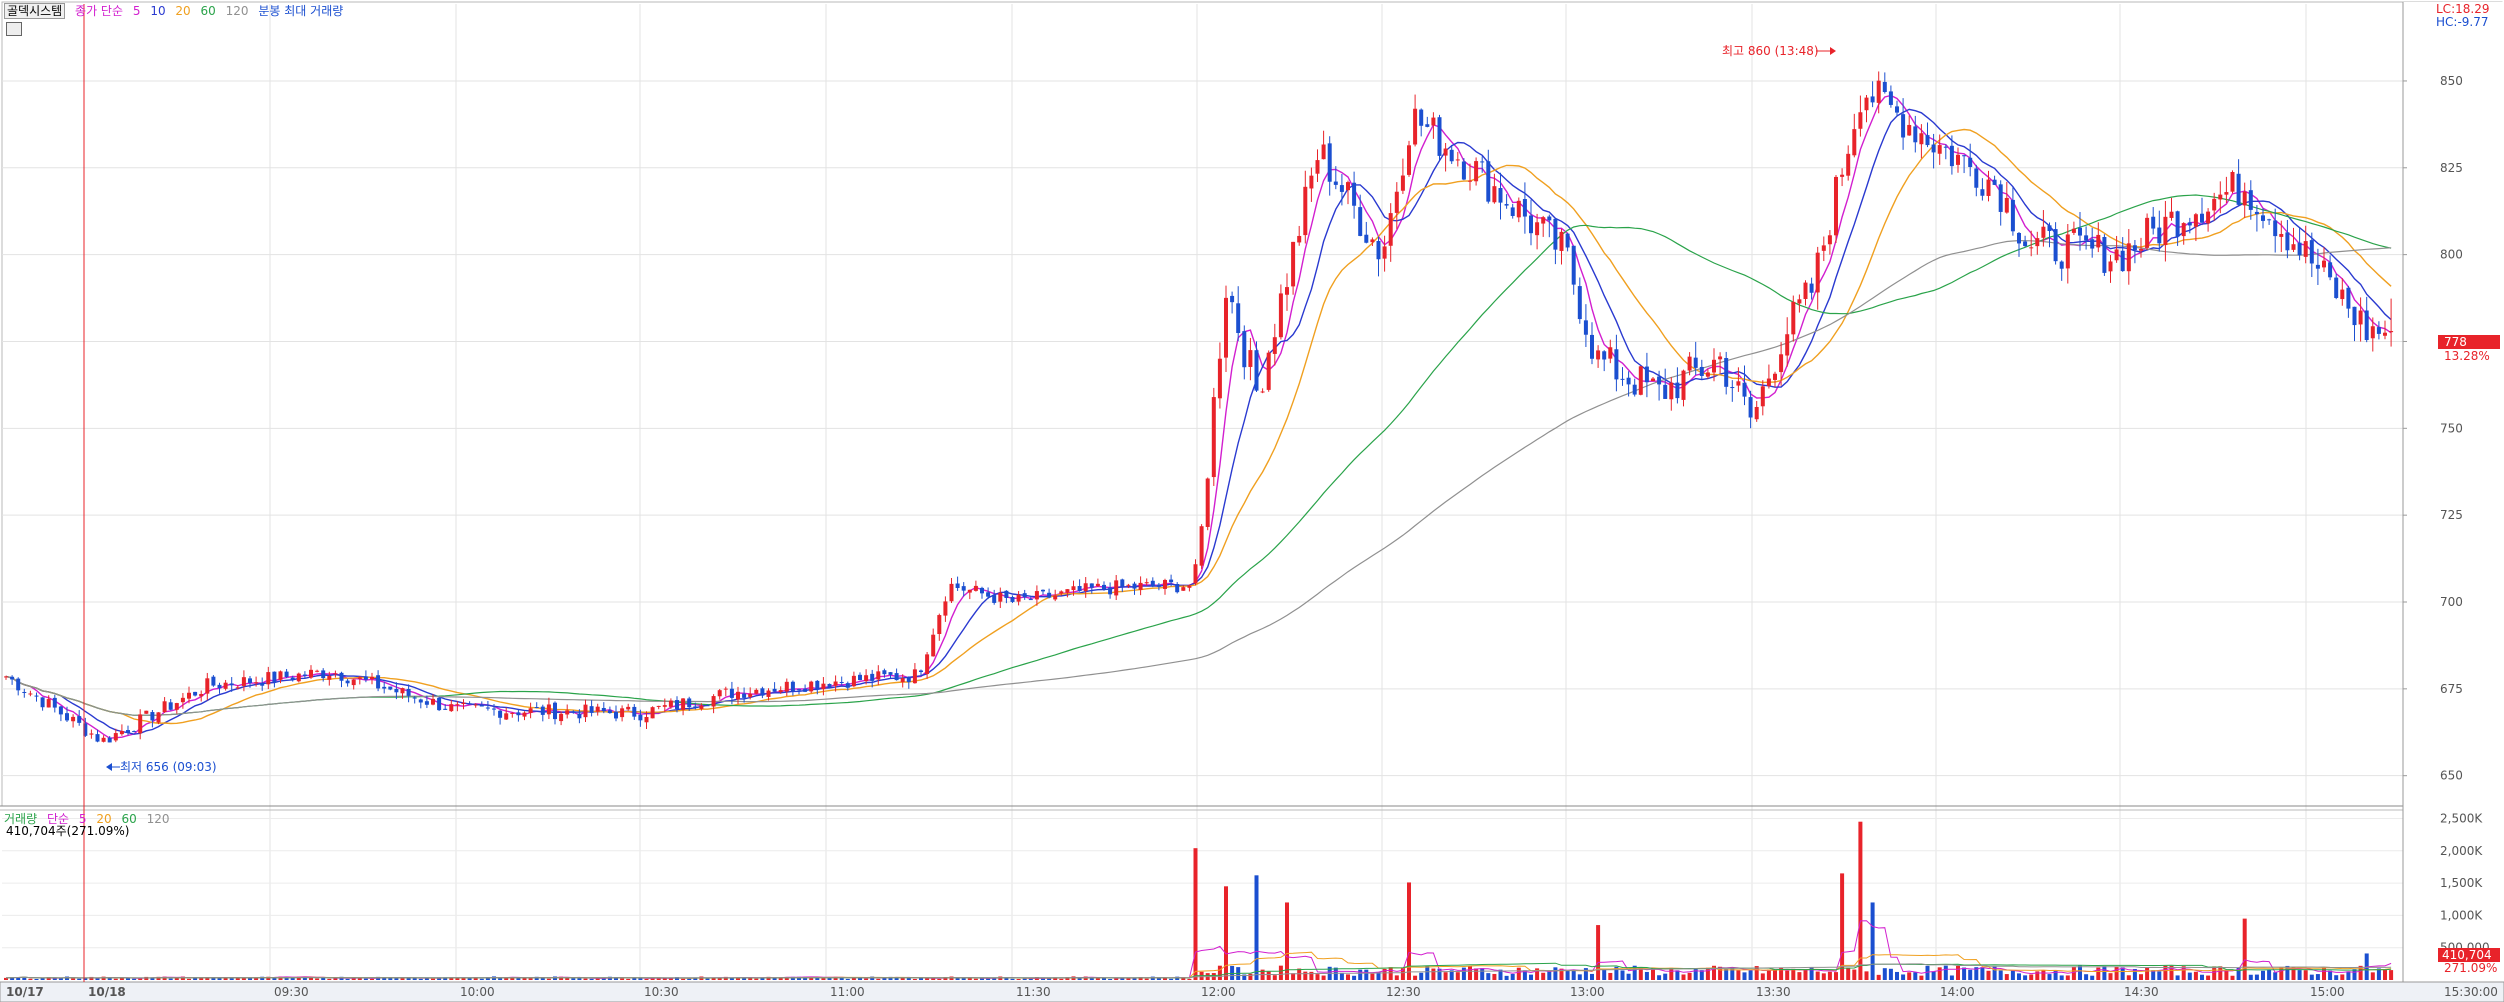 This screenshot has width=2504, height=1002. I want to click on ma-period-10: 10, so click(158, 11).